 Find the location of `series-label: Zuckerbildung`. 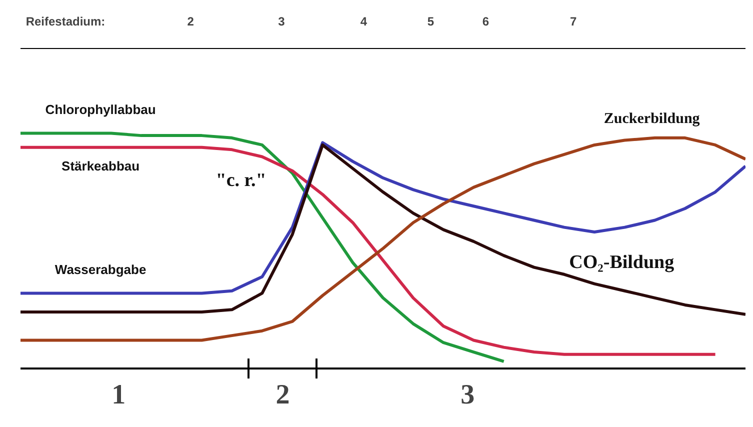

series-label: Zuckerbildung is located at coordinates (652, 119).